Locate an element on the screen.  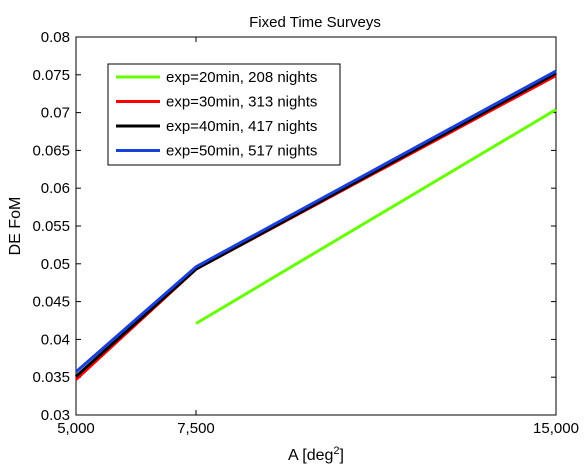
legend-label: exp=40min, 417 nights is located at coordinates (241, 126).